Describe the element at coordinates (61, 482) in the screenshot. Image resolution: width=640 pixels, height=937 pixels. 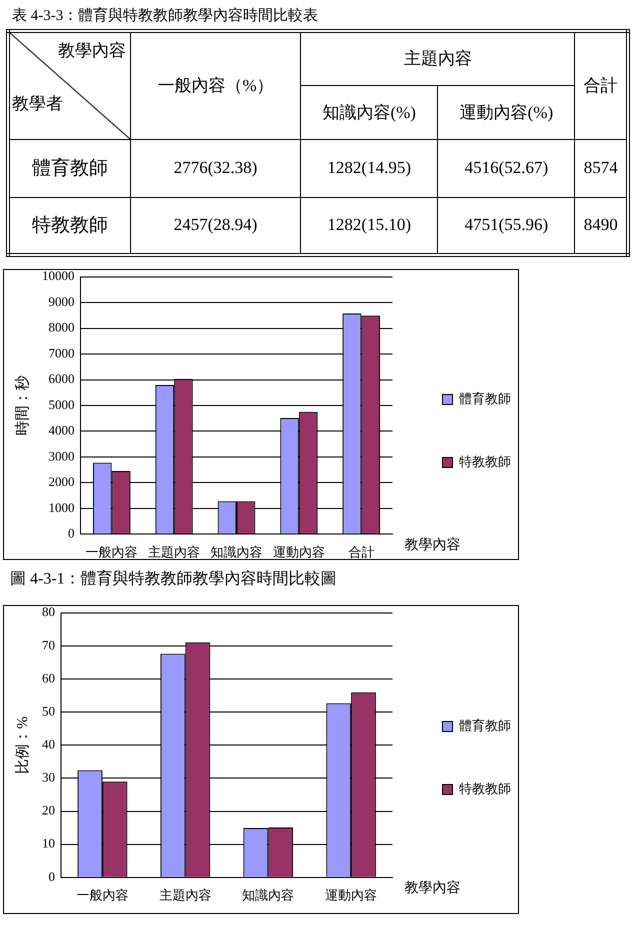
I see `y-tick-label: 2000` at that location.